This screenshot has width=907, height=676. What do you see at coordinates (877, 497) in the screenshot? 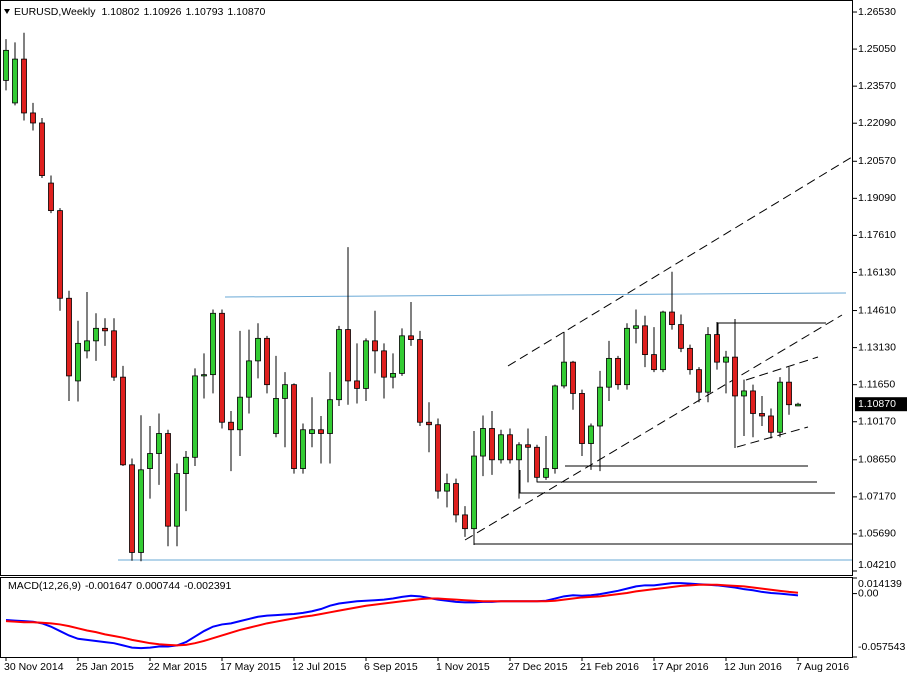
I see `y-tick-label: 1.07170` at bounding box center [877, 497].